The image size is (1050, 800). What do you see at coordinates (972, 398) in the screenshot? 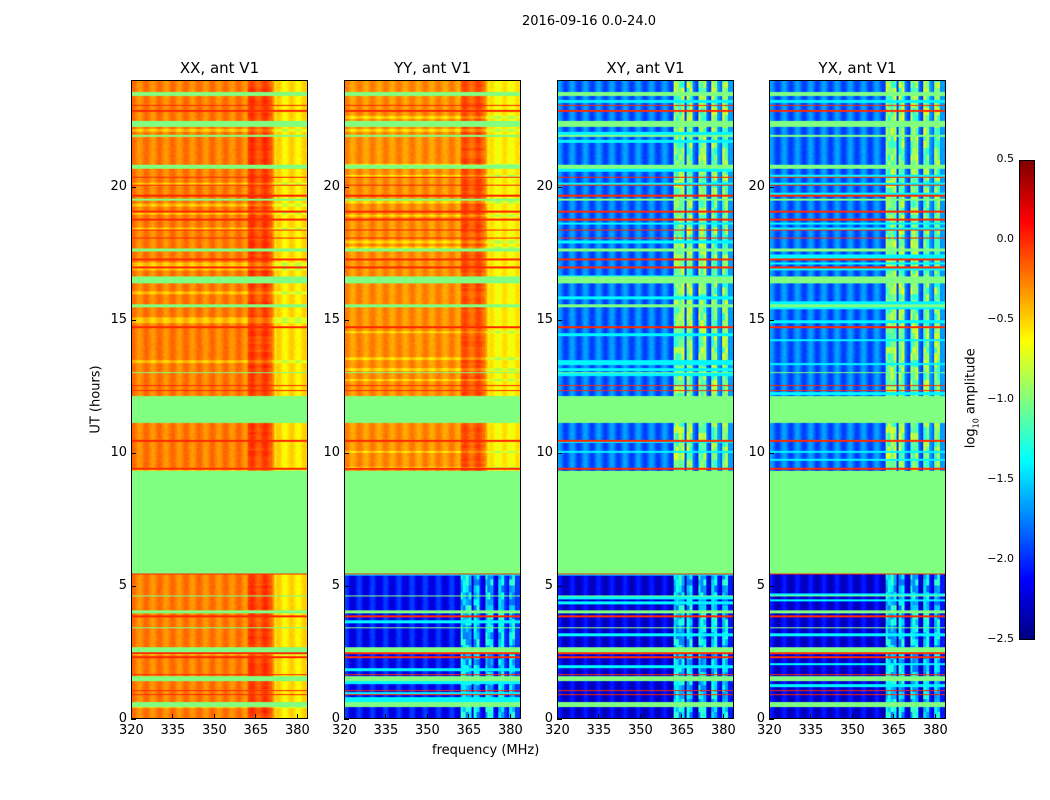
I see `colorbar-label: log10 amplitude` at bounding box center [972, 398].